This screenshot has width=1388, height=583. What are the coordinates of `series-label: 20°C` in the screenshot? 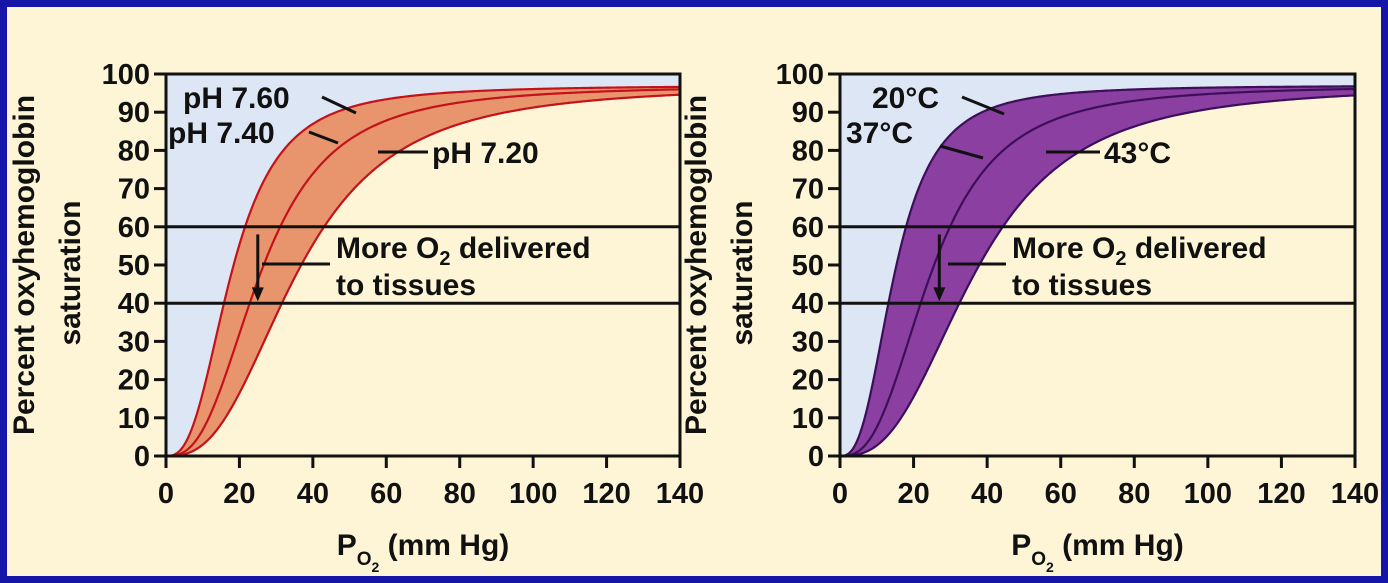 It's located at (905, 98).